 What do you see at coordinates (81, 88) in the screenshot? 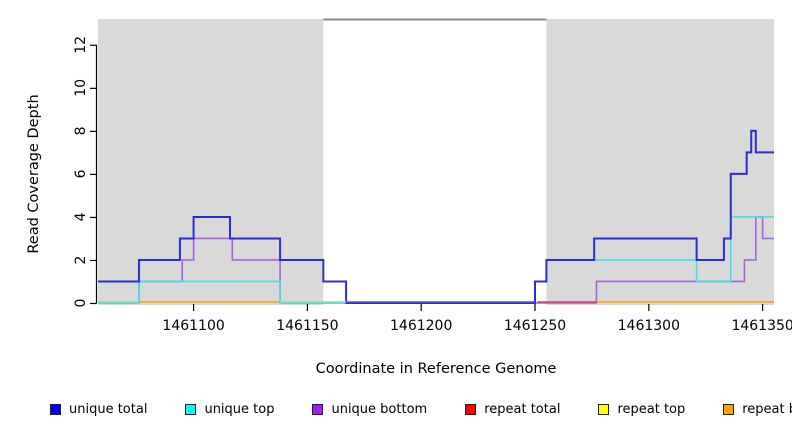
I see `y-tick-label: 10` at bounding box center [81, 88].